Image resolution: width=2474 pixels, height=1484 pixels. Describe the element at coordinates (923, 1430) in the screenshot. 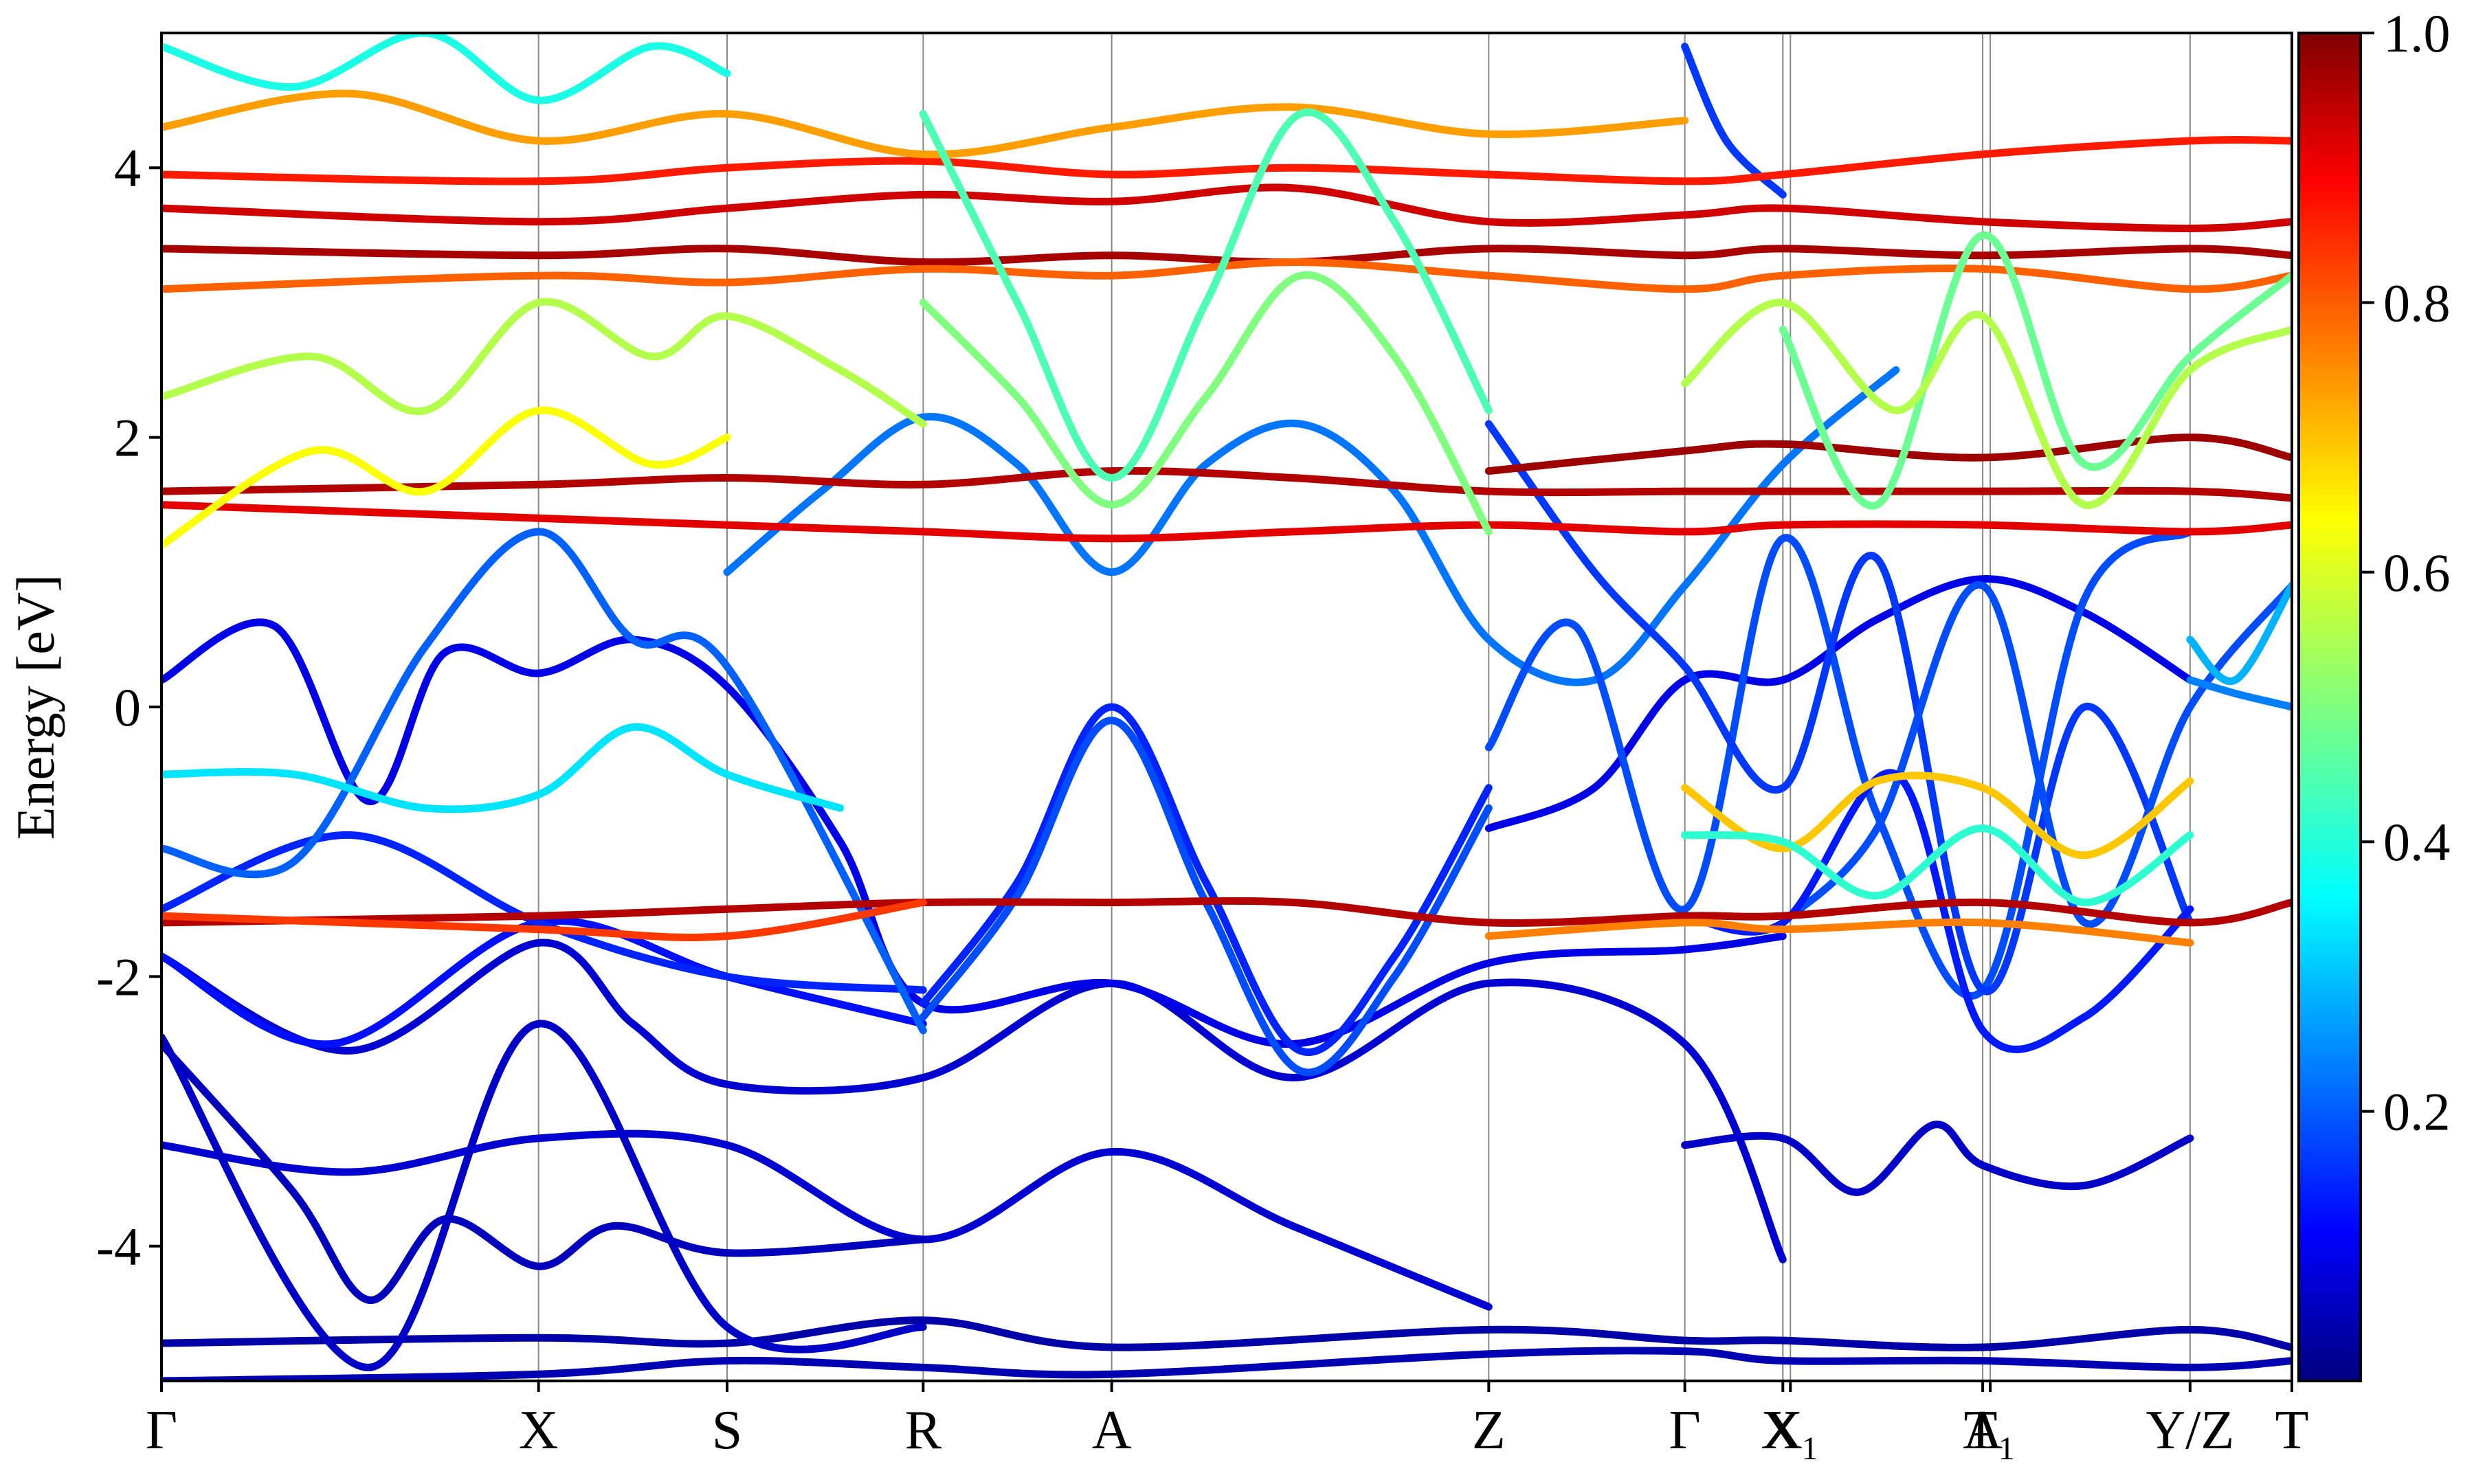

I see `x-tick-label: R` at that location.